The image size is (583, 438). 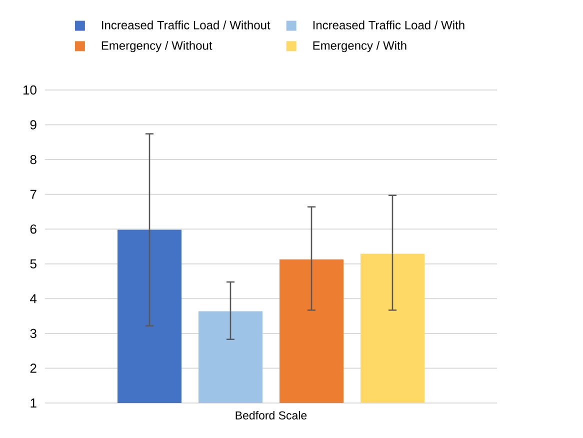 What do you see at coordinates (33, 263) in the screenshot?
I see `y-tick-label: 5` at bounding box center [33, 263].